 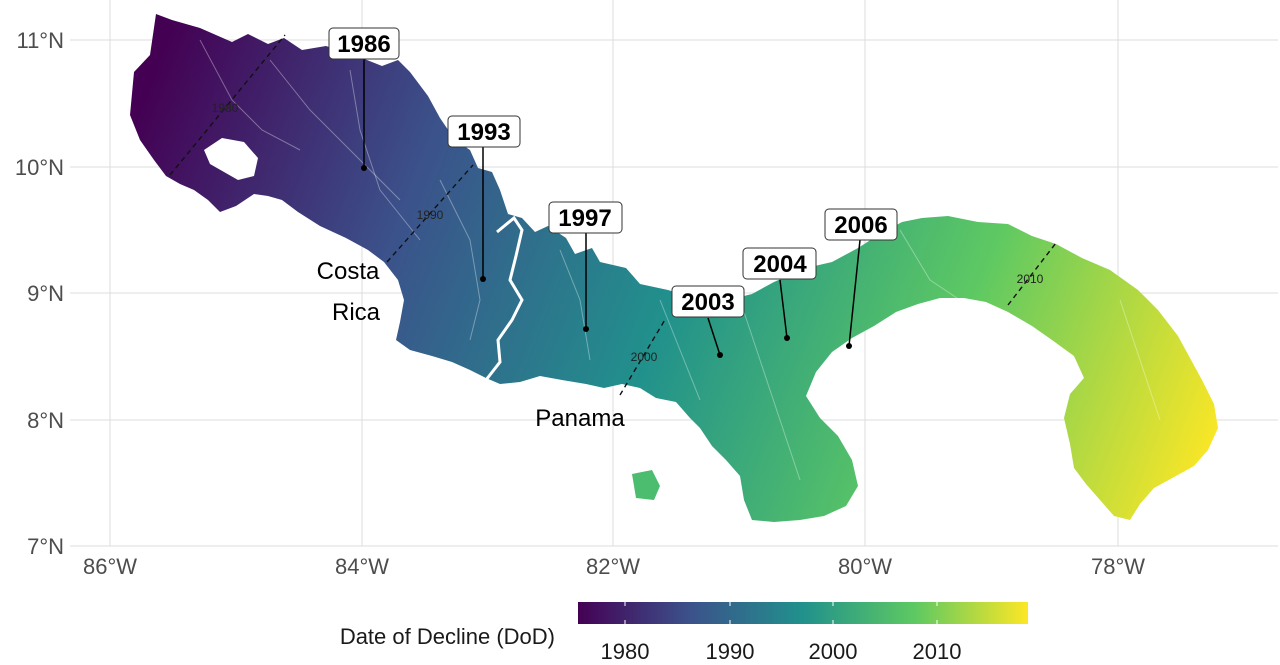 I want to click on contour-line-2010, so click(x=1032, y=274).